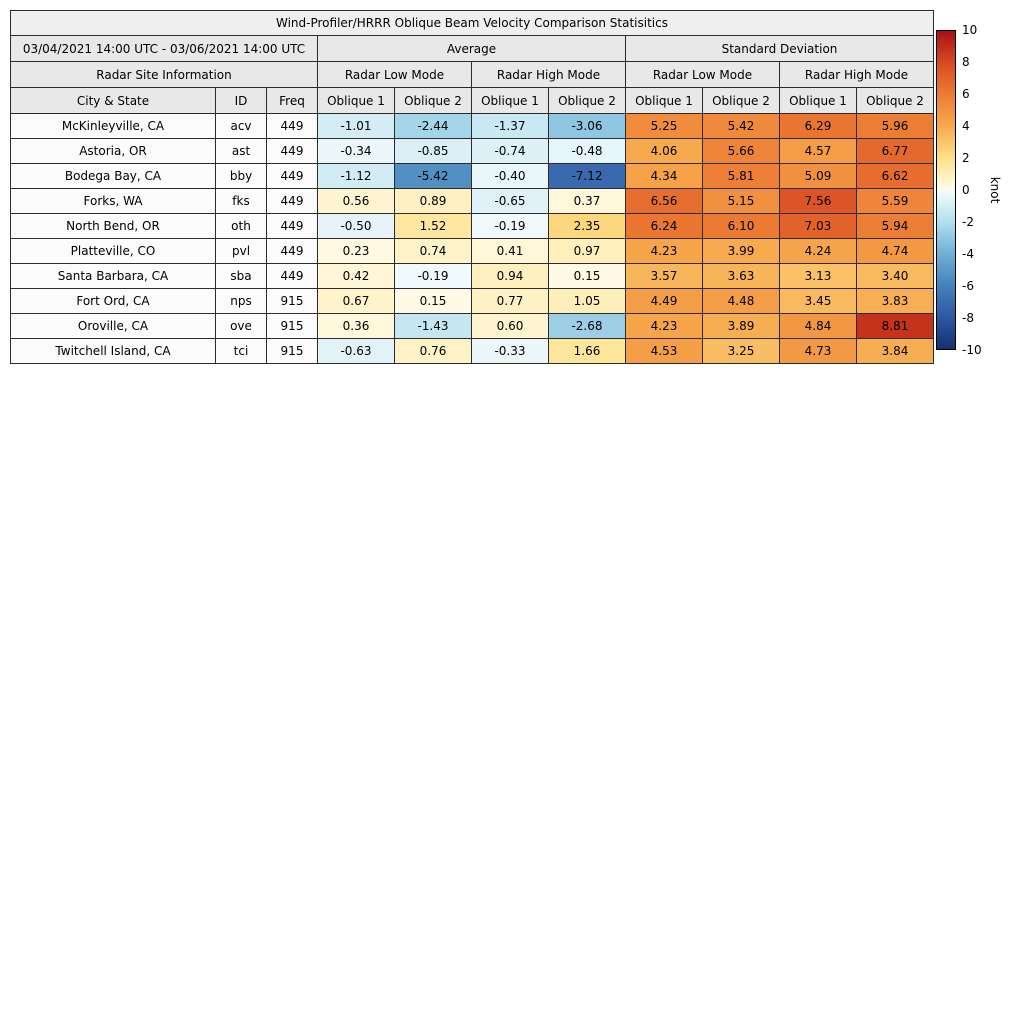  I want to click on value-cell: 6.62, so click(895, 176).